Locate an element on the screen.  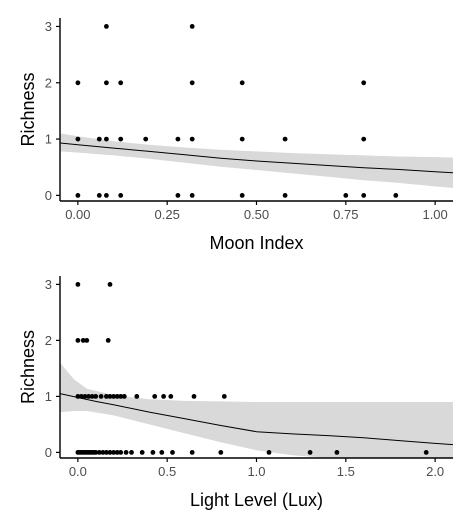
light-x-tick-label: 0.0 is located at coordinates (78, 471).